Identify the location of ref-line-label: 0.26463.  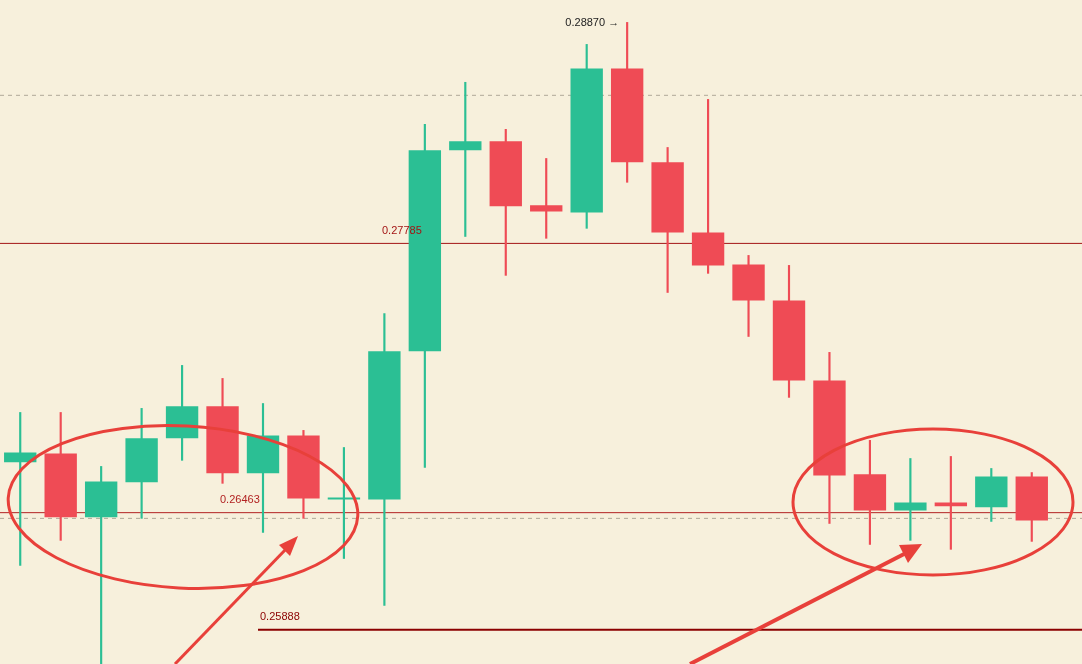
(240, 499).